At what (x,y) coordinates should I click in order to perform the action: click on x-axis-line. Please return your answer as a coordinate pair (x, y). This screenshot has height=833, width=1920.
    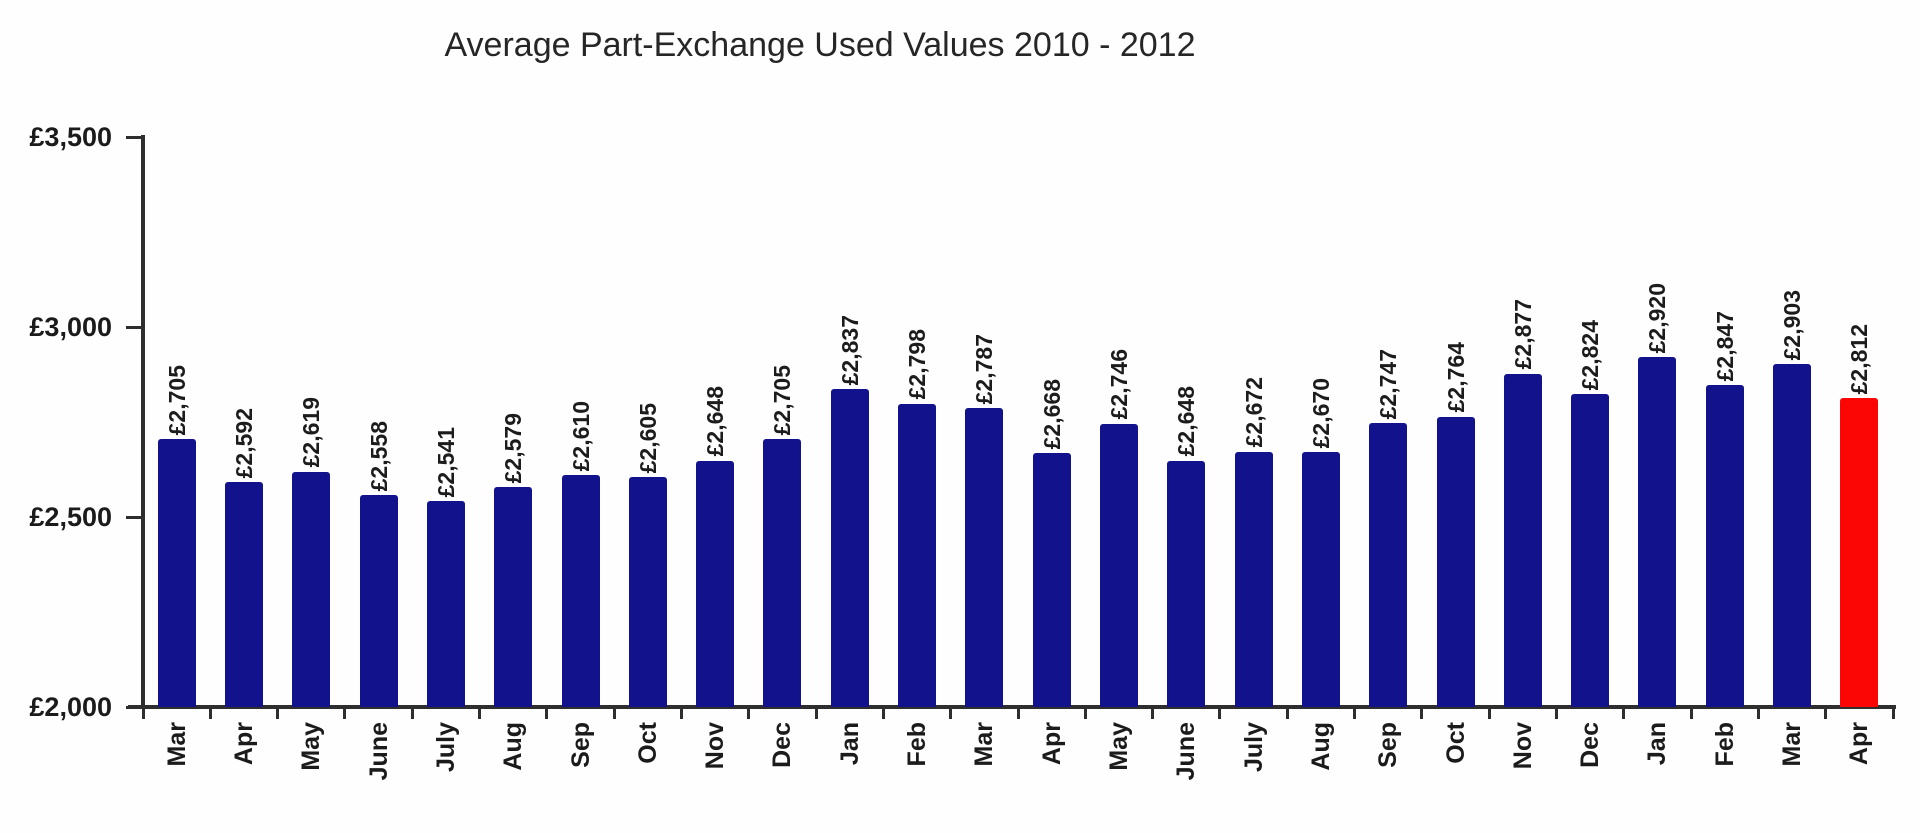
    Looking at the image, I should click on (1012, 707).